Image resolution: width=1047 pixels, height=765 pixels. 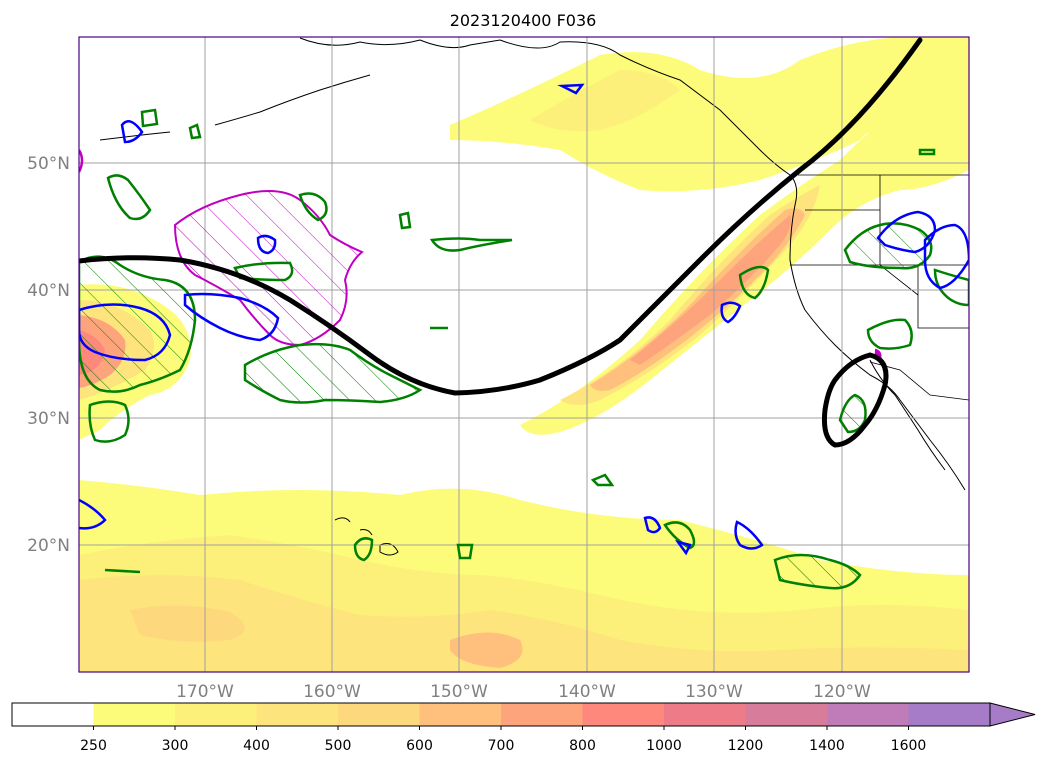 What do you see at coordinates (48, 291) in the screenshot?
I see `lat-label-40: 40°N` at bounding box center [48, 291].